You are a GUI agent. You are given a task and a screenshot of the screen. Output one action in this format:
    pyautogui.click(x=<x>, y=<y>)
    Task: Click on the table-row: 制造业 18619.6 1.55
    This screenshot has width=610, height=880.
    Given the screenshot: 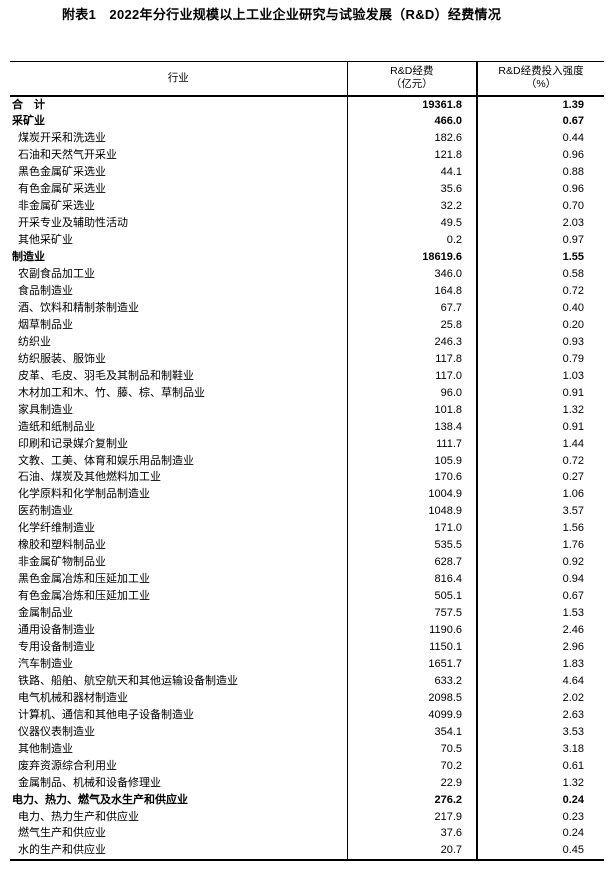 What is the action you would take?
    pyautogui.click(x=307, y=258)
    